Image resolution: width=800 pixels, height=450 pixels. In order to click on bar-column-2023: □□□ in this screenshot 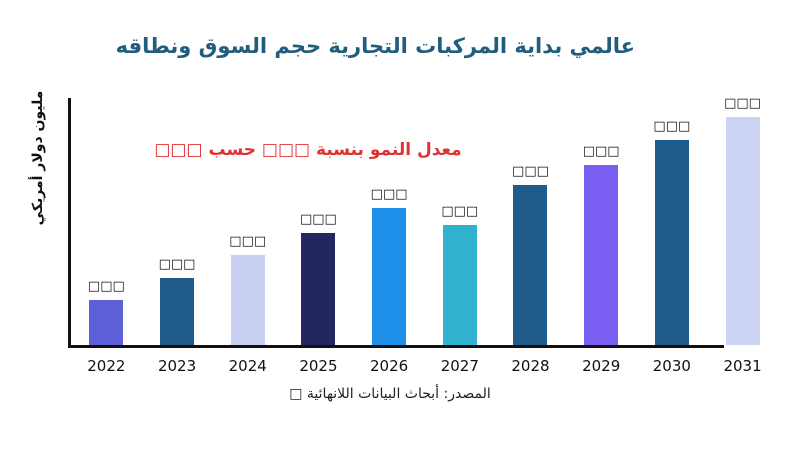, I will do `click(177, 301)`.